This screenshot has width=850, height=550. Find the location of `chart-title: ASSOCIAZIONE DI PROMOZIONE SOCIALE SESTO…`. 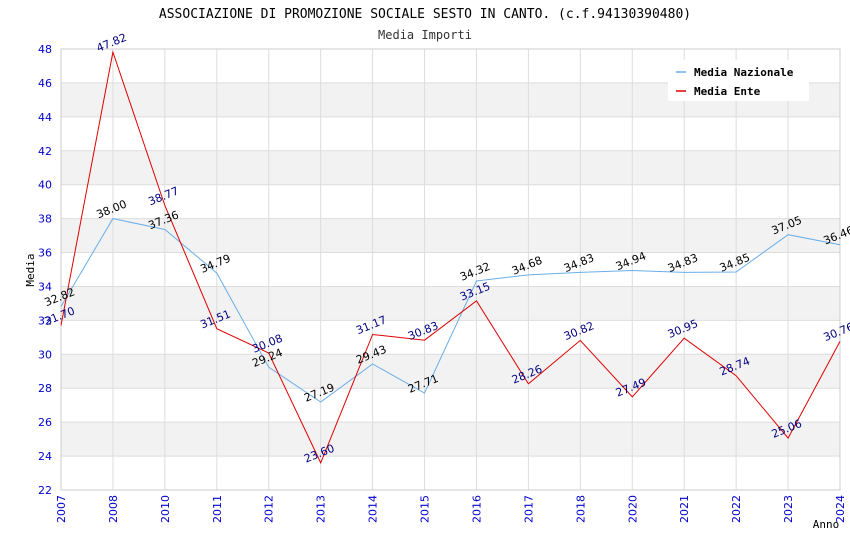

chart-title: ASSOCIAZIONE DI PROMOZIONE SOCIALE SESTO… is located at coordinates (425, 14).